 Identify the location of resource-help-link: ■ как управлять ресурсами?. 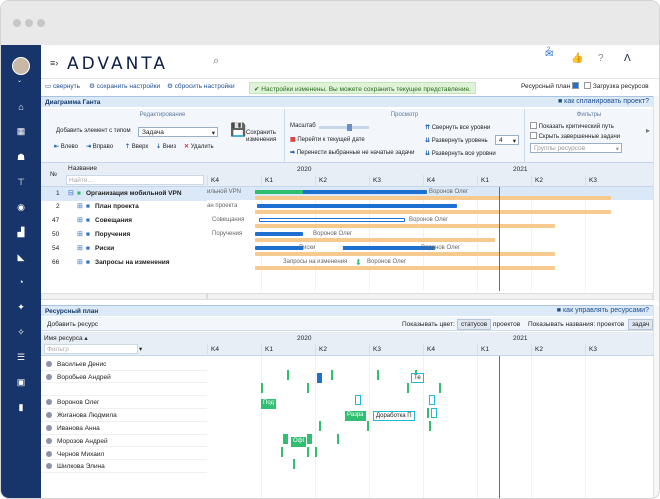
(602, 310).